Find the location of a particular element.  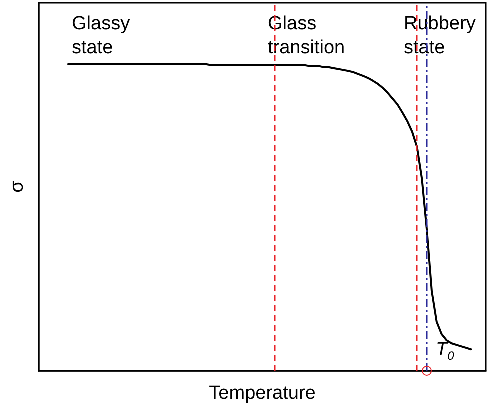

text: Glassy state is located at coordinates (101, 36).